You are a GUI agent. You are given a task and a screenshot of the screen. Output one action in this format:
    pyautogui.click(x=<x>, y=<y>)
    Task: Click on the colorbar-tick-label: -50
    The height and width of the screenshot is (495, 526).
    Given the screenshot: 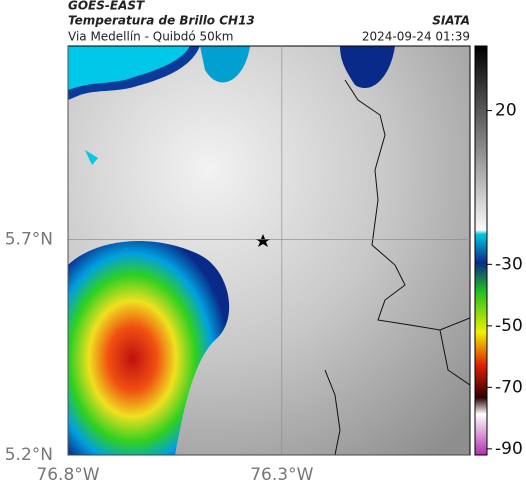 What is the action you would take?
    pyautogui.click(x=509, y=326)
    